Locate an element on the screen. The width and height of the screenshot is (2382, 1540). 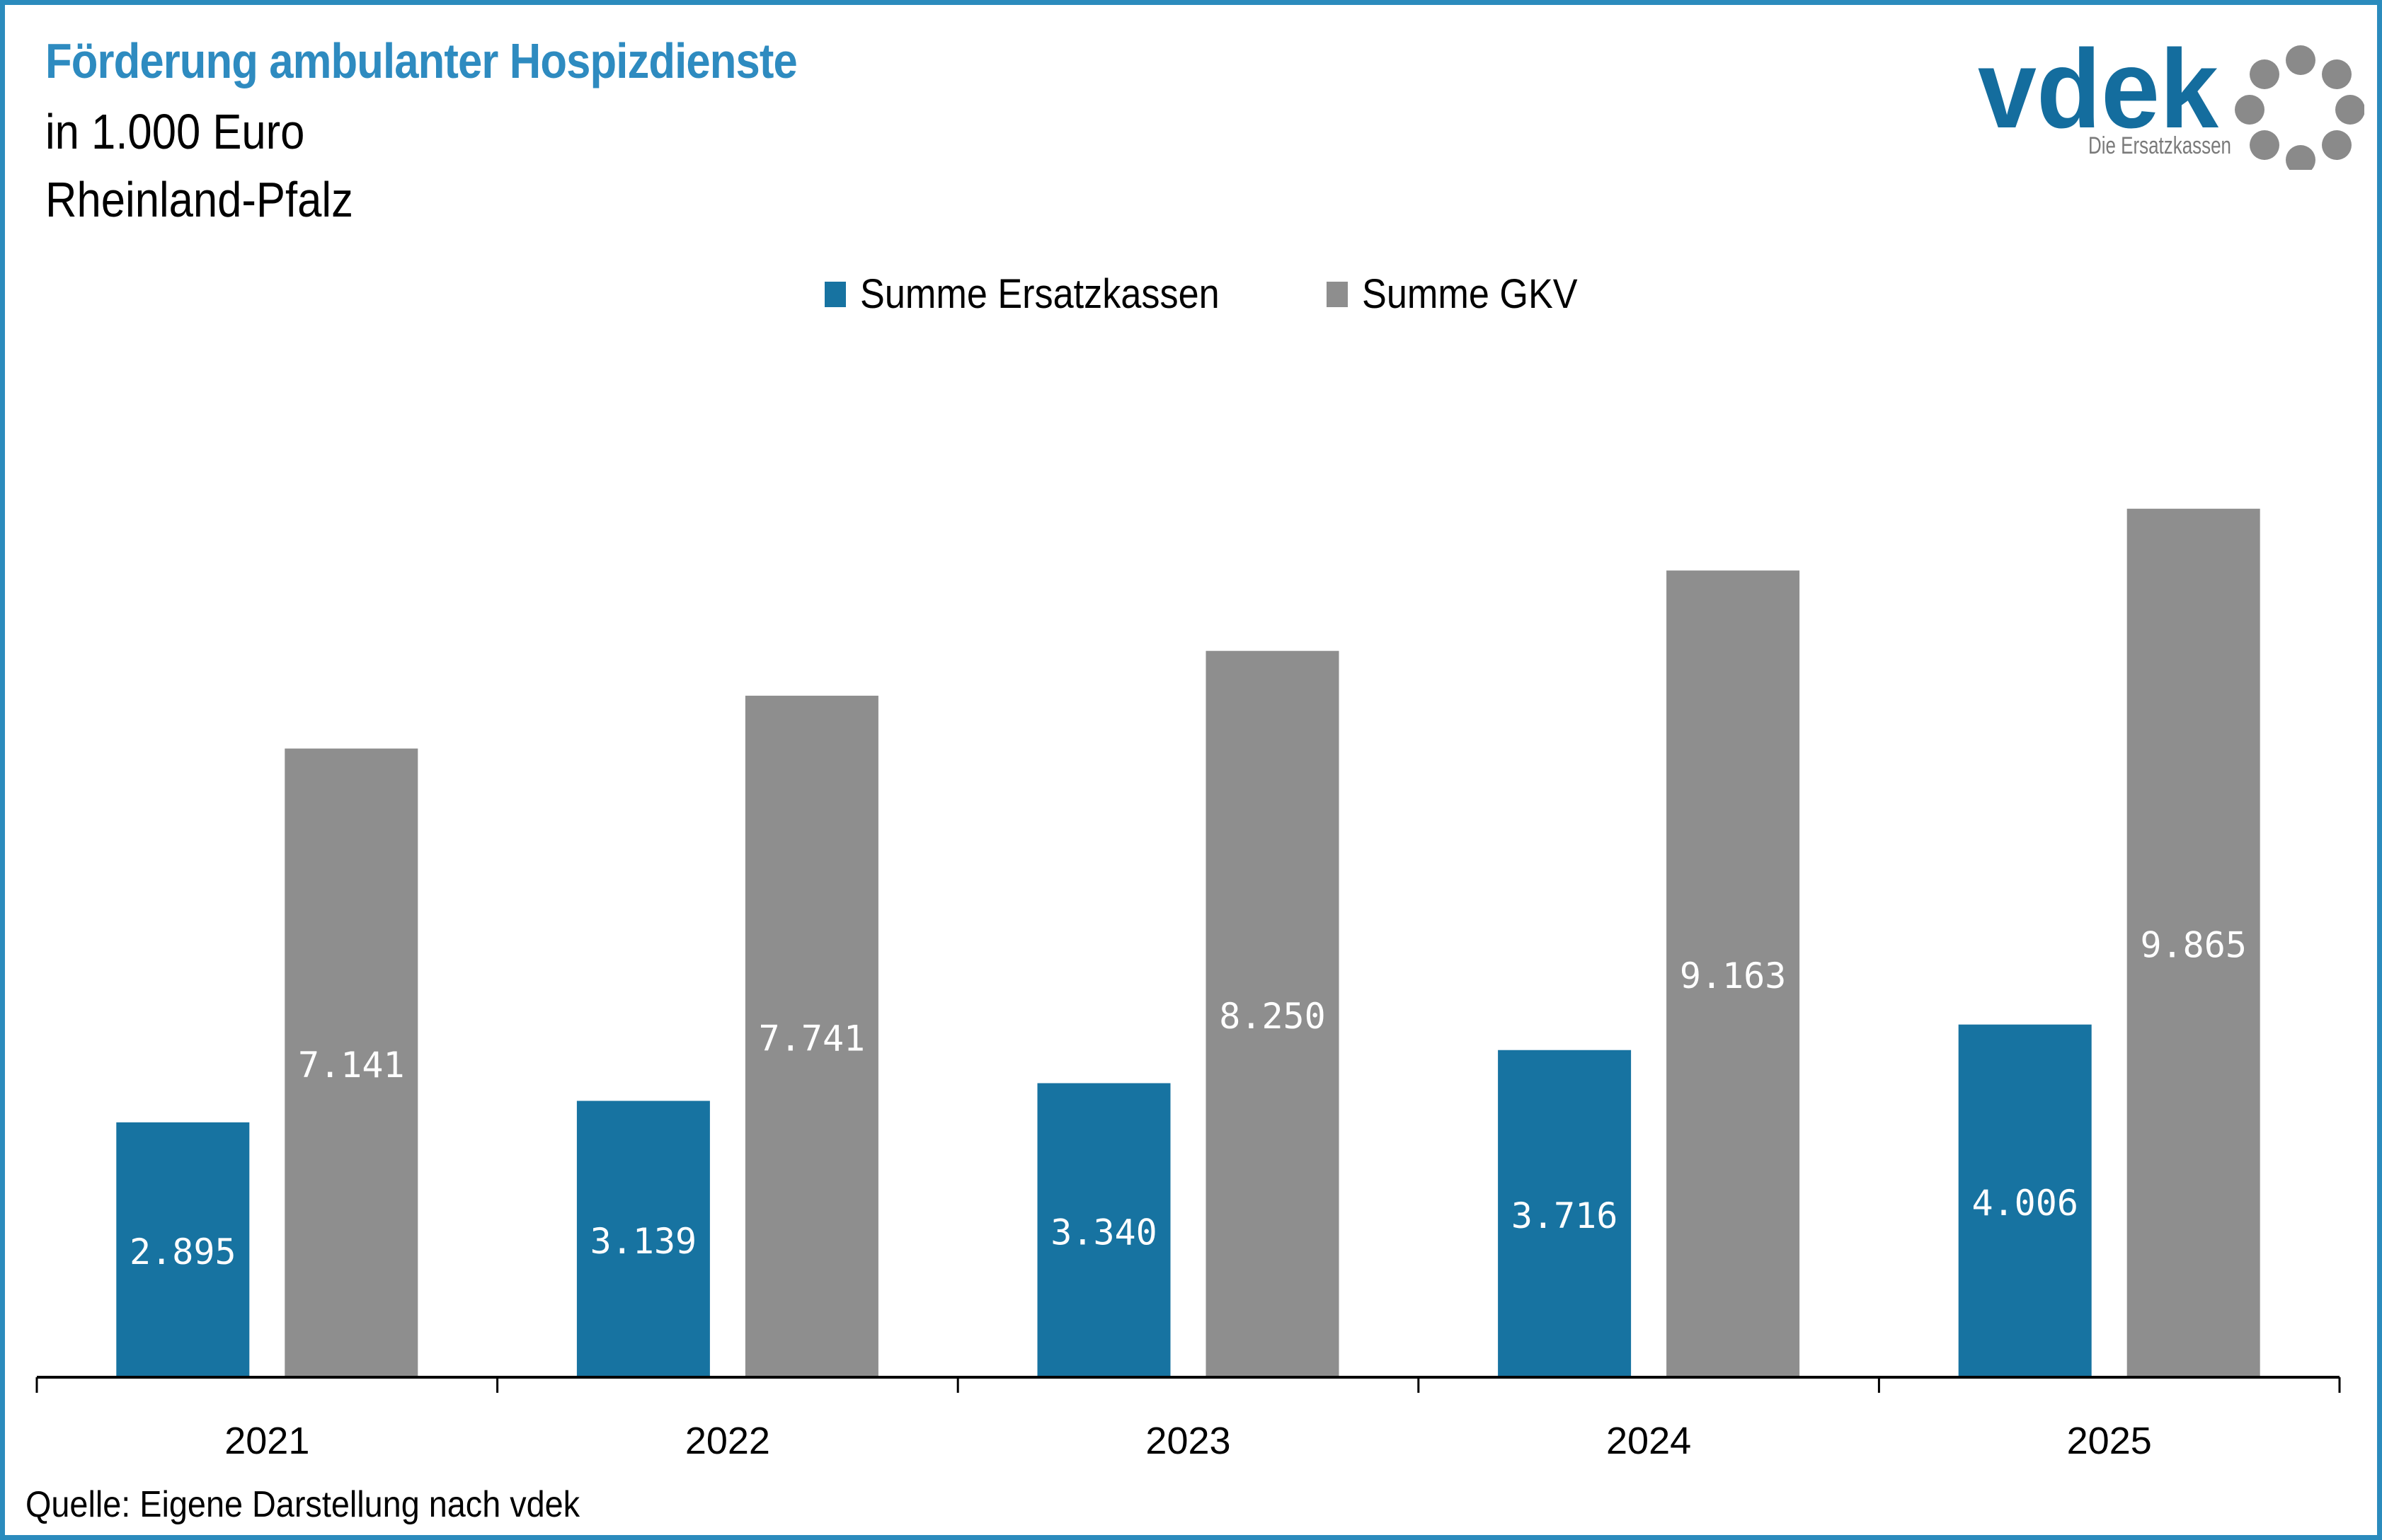
data-label-gkv-2021: 7.141 is located at coordinates (352, 1065).